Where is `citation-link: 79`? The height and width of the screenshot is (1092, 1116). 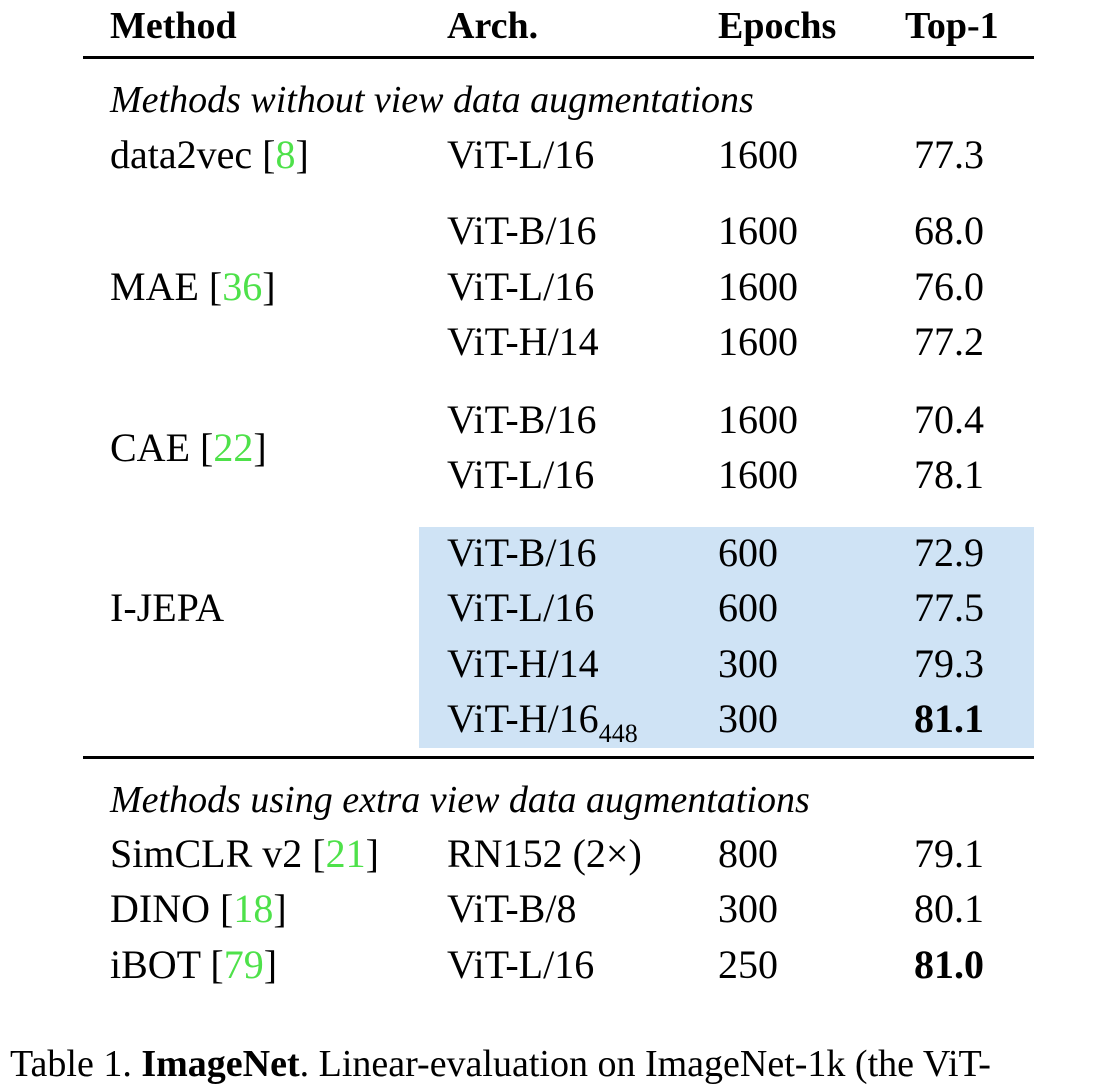 citation-link: 79 is located at coordinates (243, 964).